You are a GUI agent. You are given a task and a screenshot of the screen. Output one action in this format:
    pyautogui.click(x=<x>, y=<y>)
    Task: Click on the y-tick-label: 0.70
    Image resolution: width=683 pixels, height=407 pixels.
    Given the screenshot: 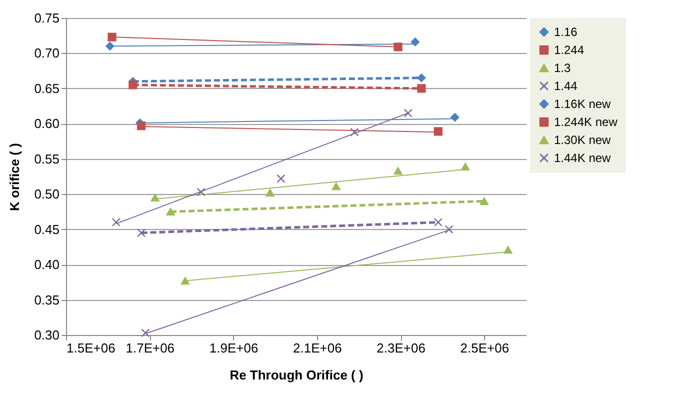 What is the action you would take?
    pyautogui.click(x=47, y=53)
    